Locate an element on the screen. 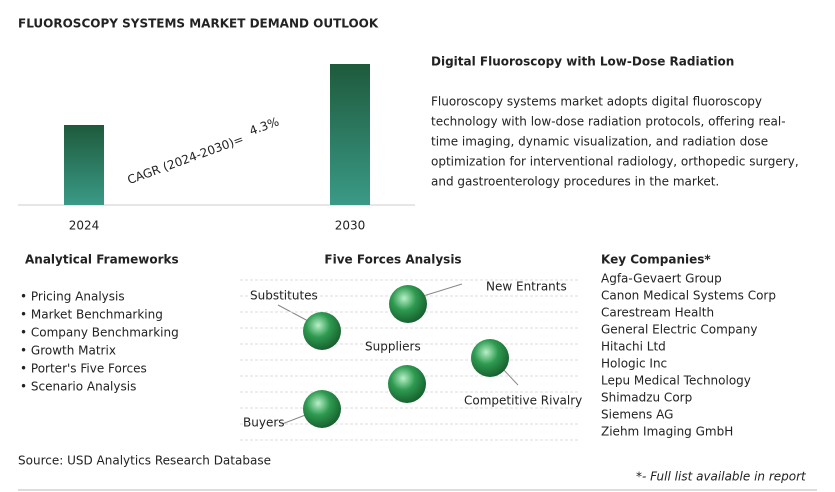 This screenshot has width=835, height=492. company-item: Siemens AG is located at coordinates (637, 415).